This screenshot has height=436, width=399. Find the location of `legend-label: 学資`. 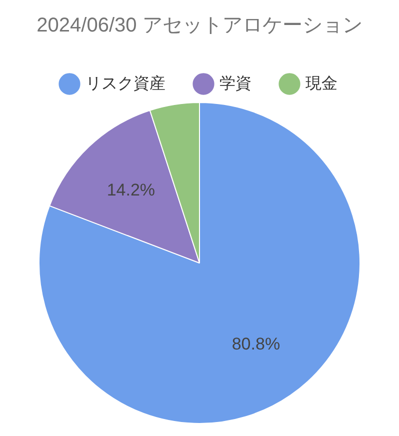

legend-label: 学資 is located at coordinates (236, 83).